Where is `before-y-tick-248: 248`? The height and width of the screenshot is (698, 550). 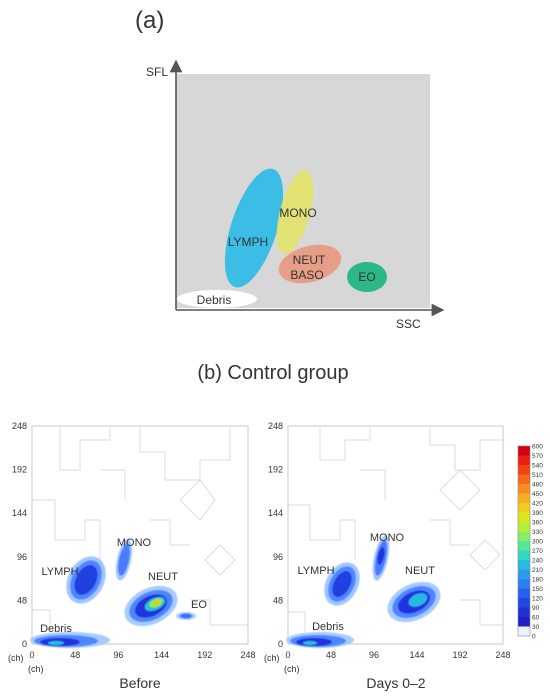 before-y-tick-248: 248 is located at coordinates (19, 426).